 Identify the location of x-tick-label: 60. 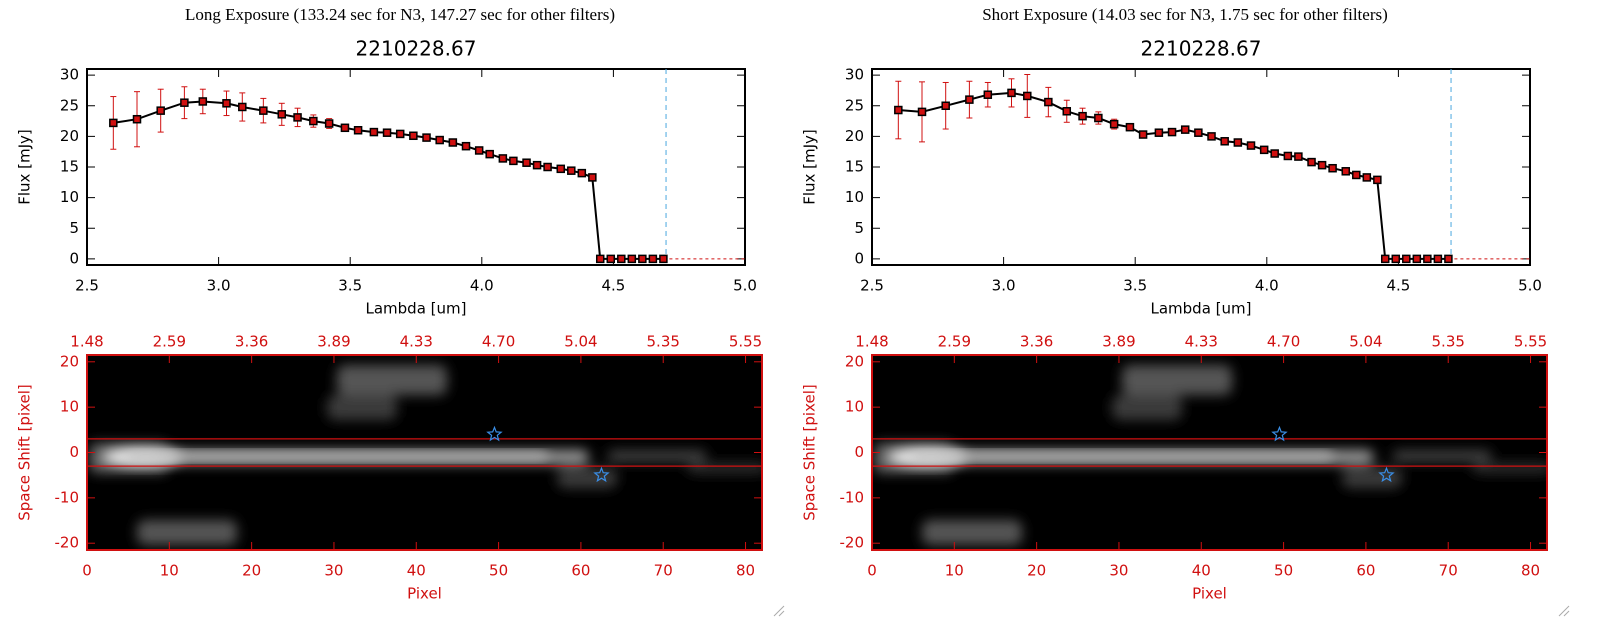
(1365, 571).